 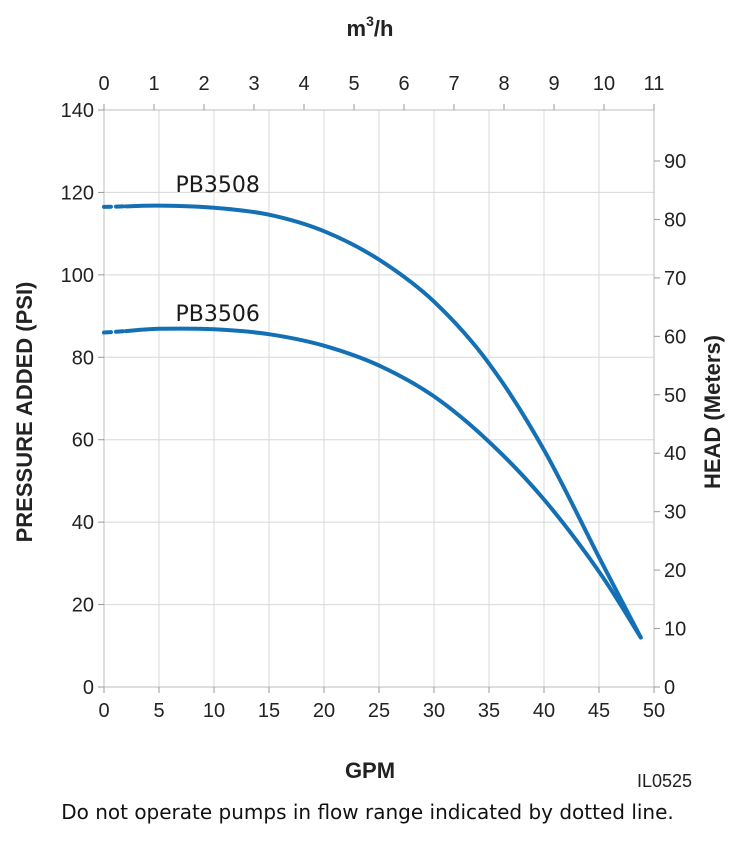 What do you see at coordinates (24, 412) in the screenshot?
I see `left-axis-title: PRESSURE ADDED (PSI)` at bounding box center [24, 412].